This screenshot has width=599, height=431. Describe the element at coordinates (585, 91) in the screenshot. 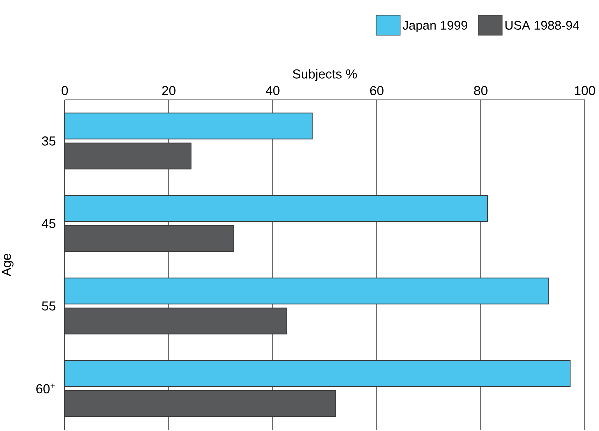

I see `x-tick-label: 100` at that location.